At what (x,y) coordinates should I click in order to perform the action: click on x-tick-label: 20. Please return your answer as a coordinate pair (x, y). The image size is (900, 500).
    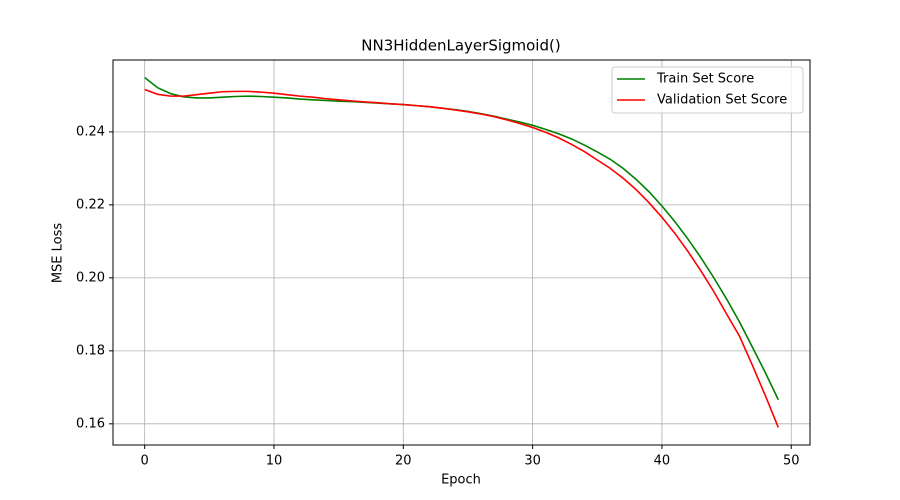
    Looking at the image, I should click on (403, 461).